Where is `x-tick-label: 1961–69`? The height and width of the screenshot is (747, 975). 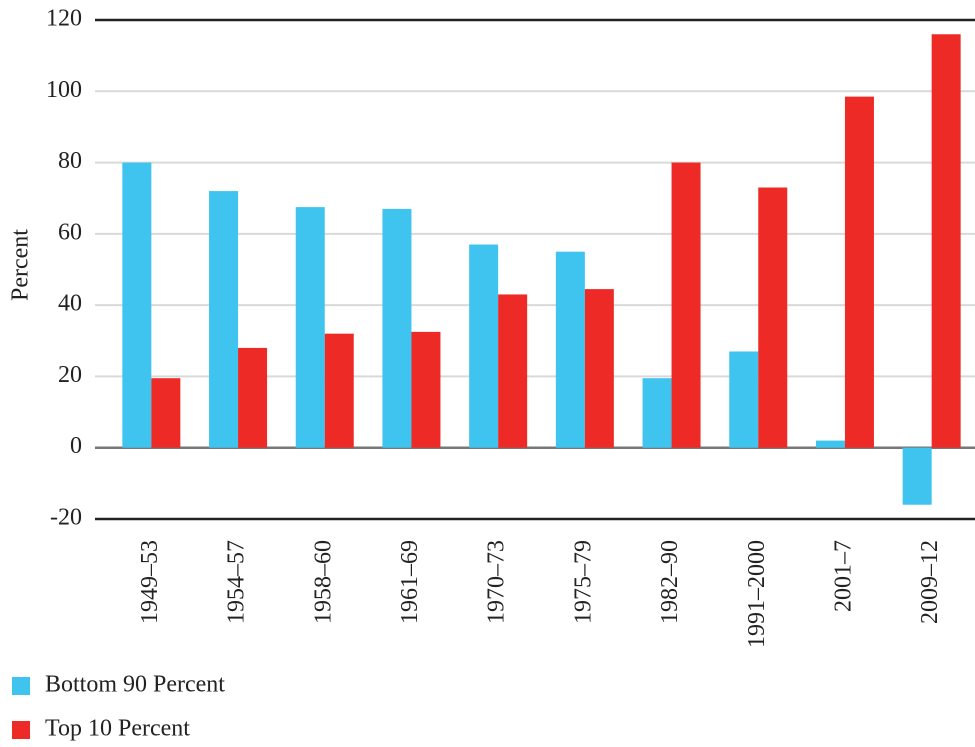
x-tick-label: 1961–69 is located at coordinates (410, 582).